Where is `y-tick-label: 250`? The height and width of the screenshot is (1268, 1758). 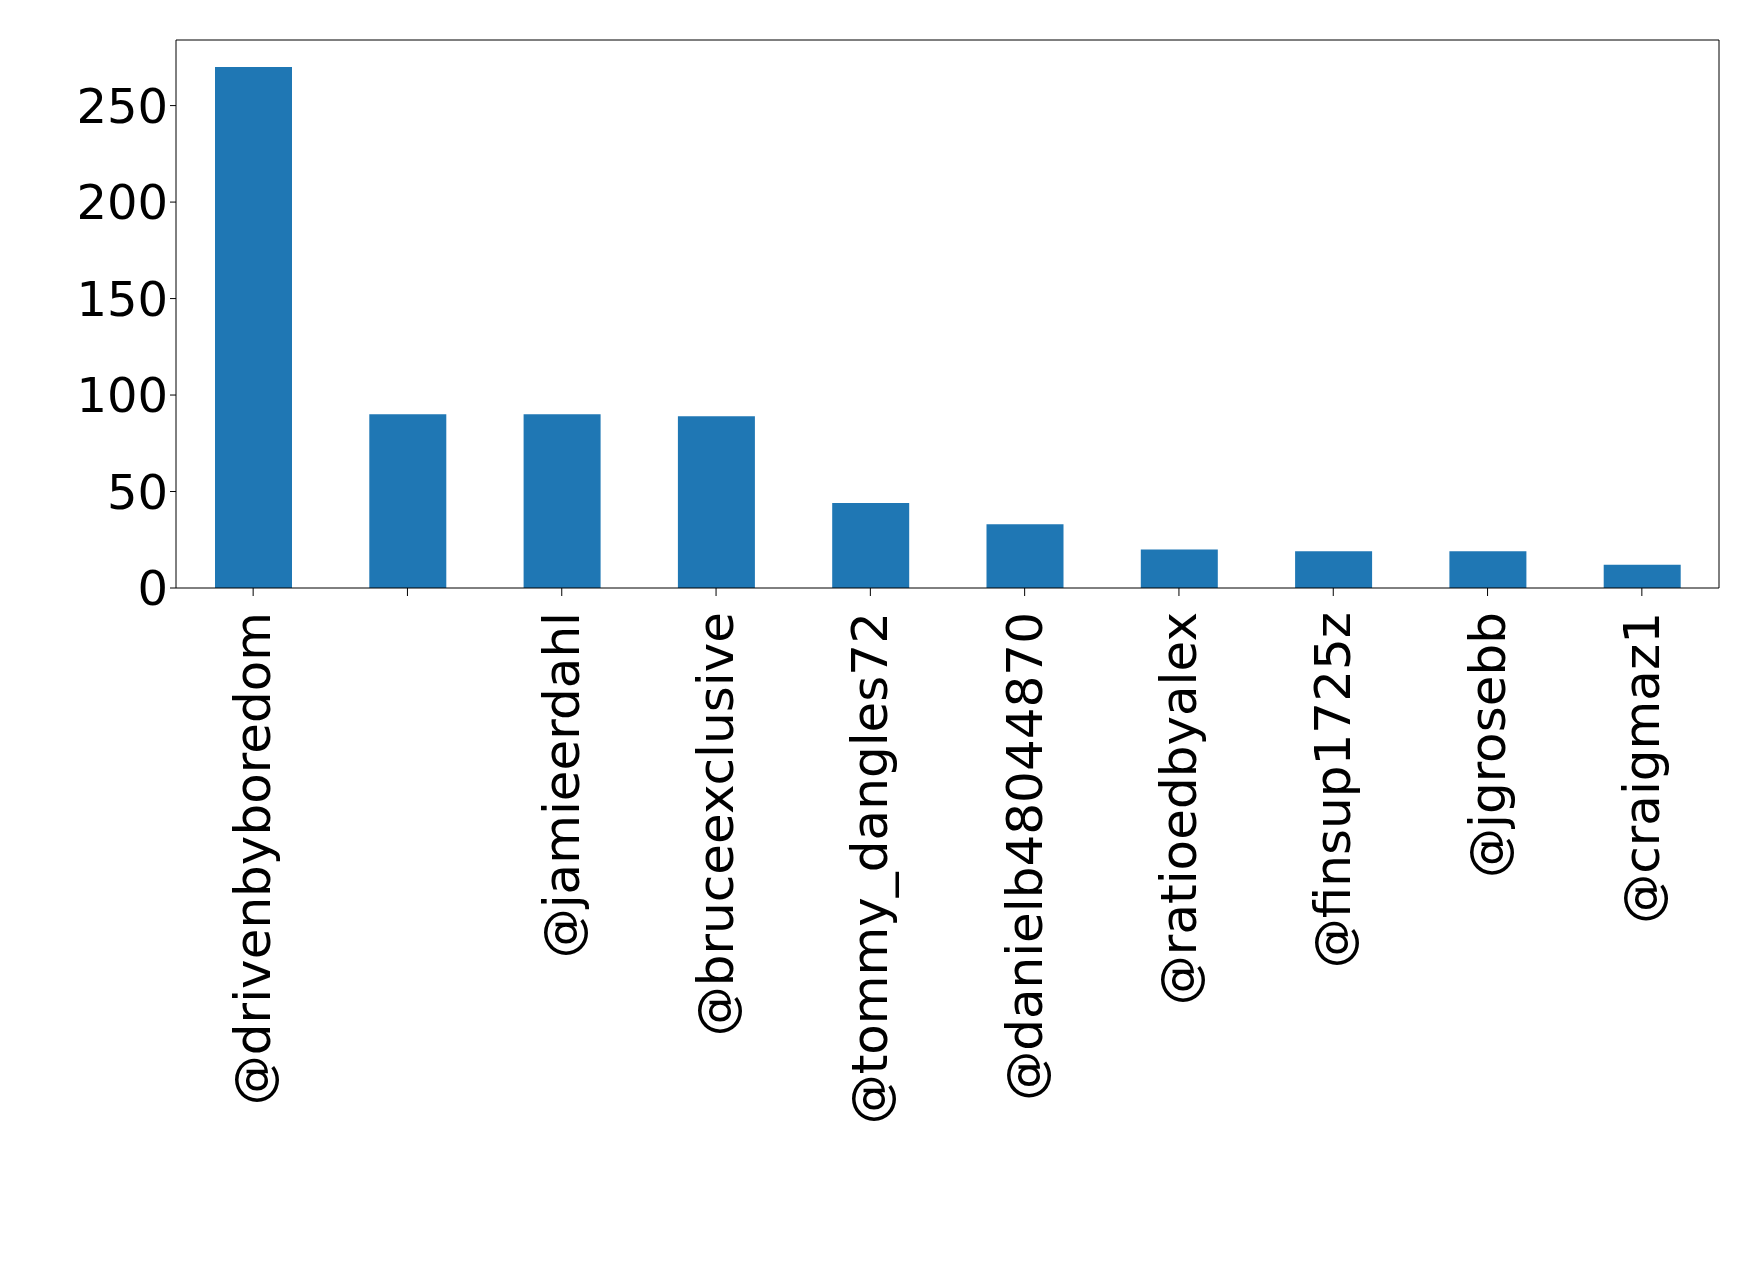 y-tick-label: 250 is located at coordinates (122, 105).